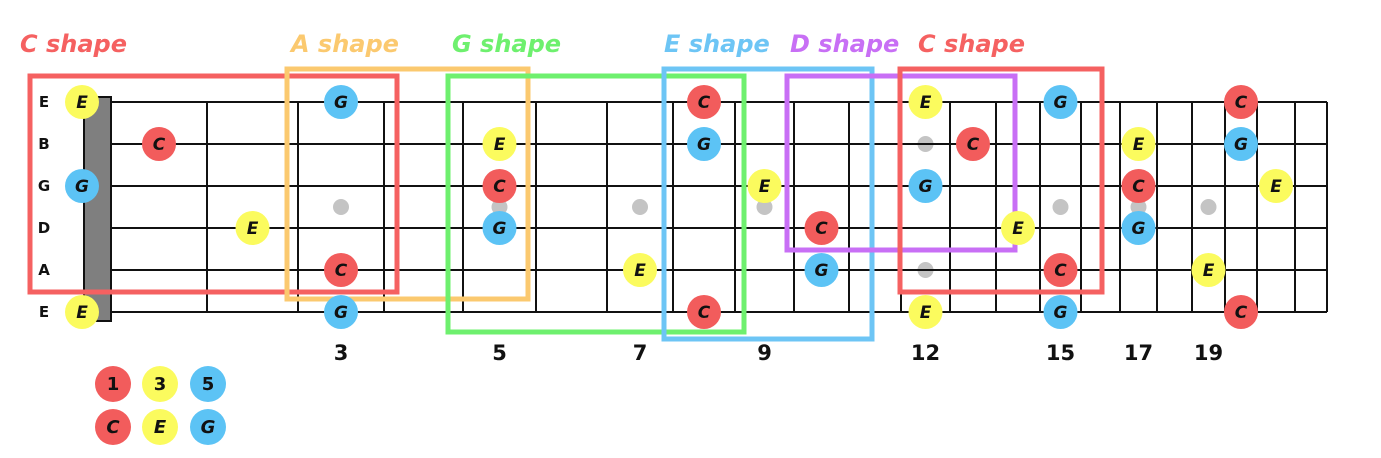 This screenshot has height=458, width=1381. Describe the element at coordinates (925, 353) in the screenshot. I see `fret-number: 12` at that location.